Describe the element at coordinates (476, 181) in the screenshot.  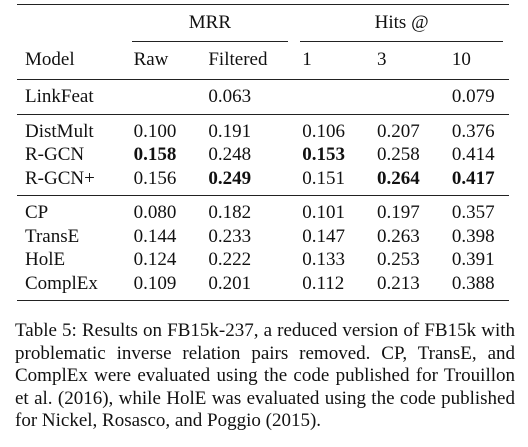
I see `score-cell: 0.417` at that location.